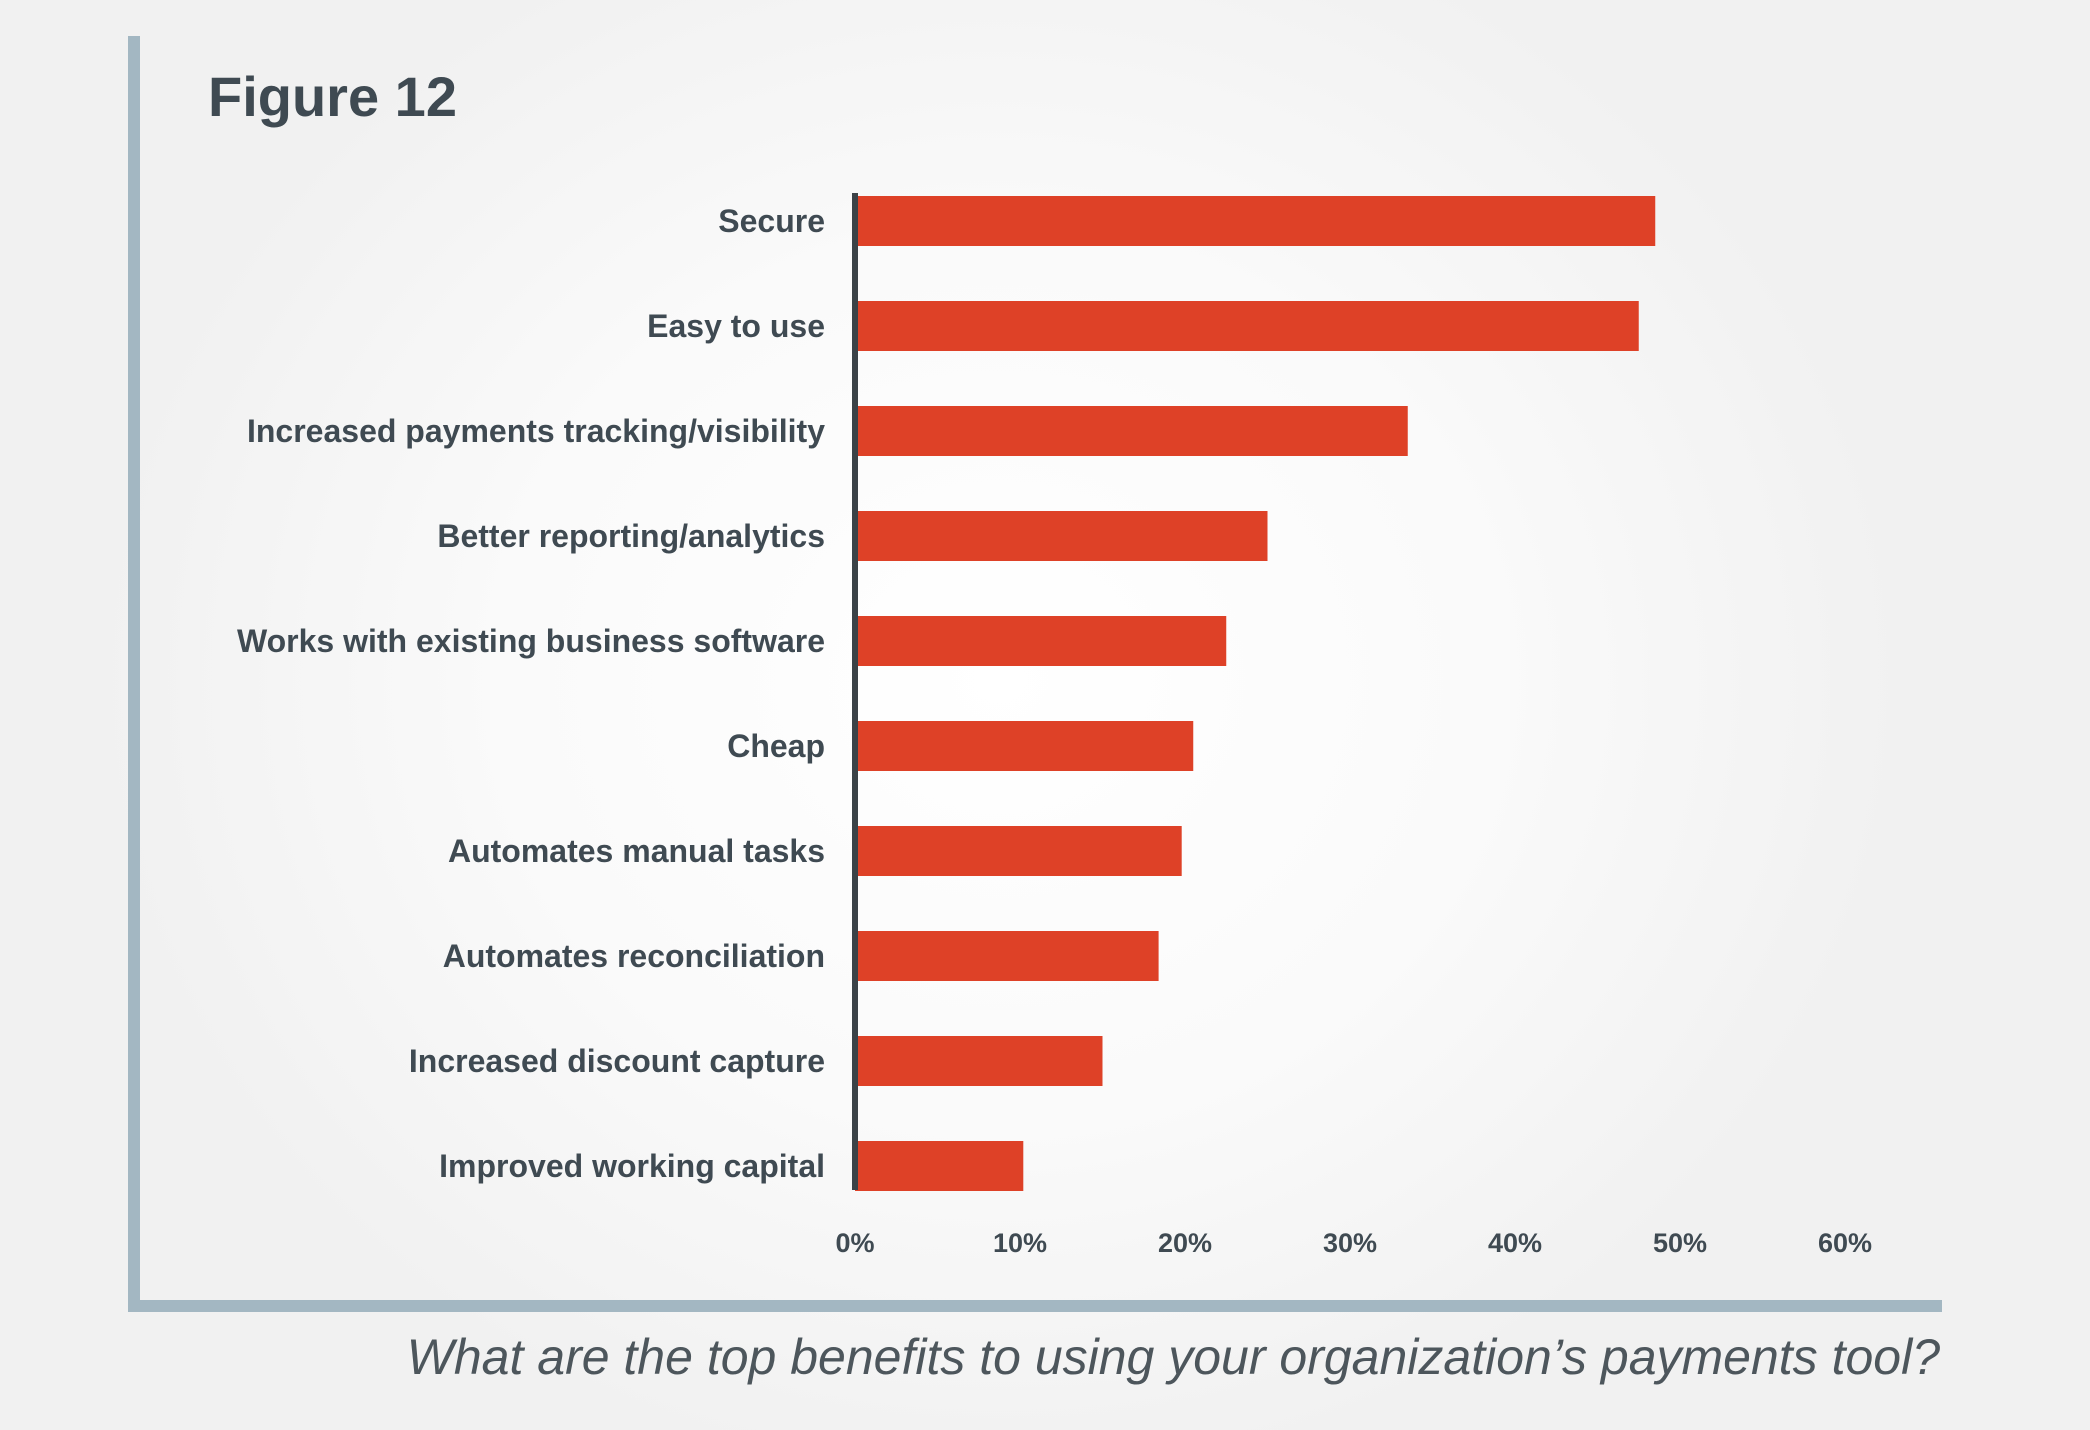 Image resolution: width=2090 pixels, height=1430 pixels. I want to click on category-label-6: Cheap, so click(776, 746).